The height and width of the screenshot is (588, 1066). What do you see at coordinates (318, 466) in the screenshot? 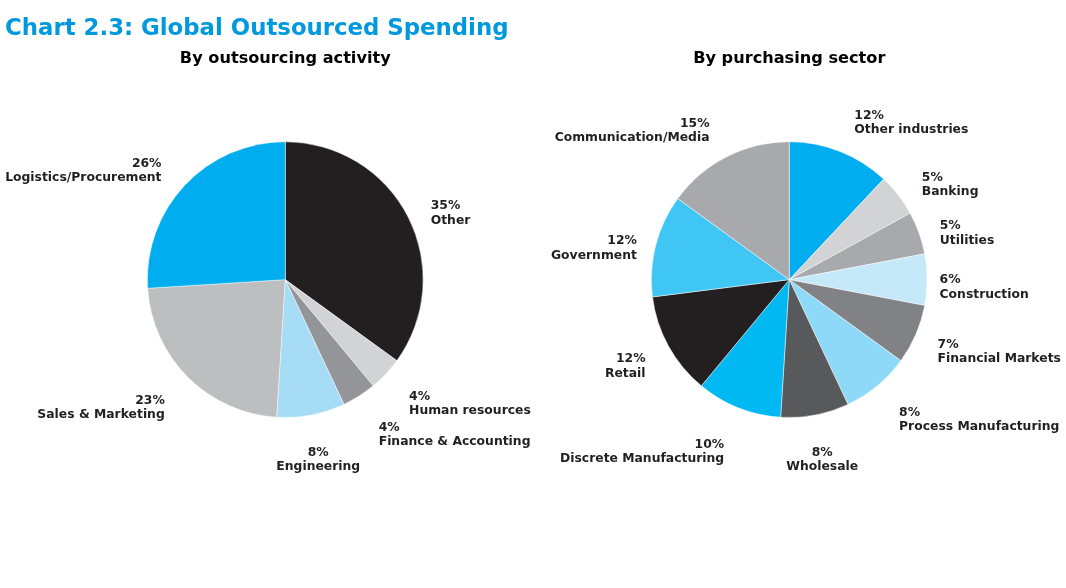
I see `slice-label: Engineering` at bounding box center [318, 466].